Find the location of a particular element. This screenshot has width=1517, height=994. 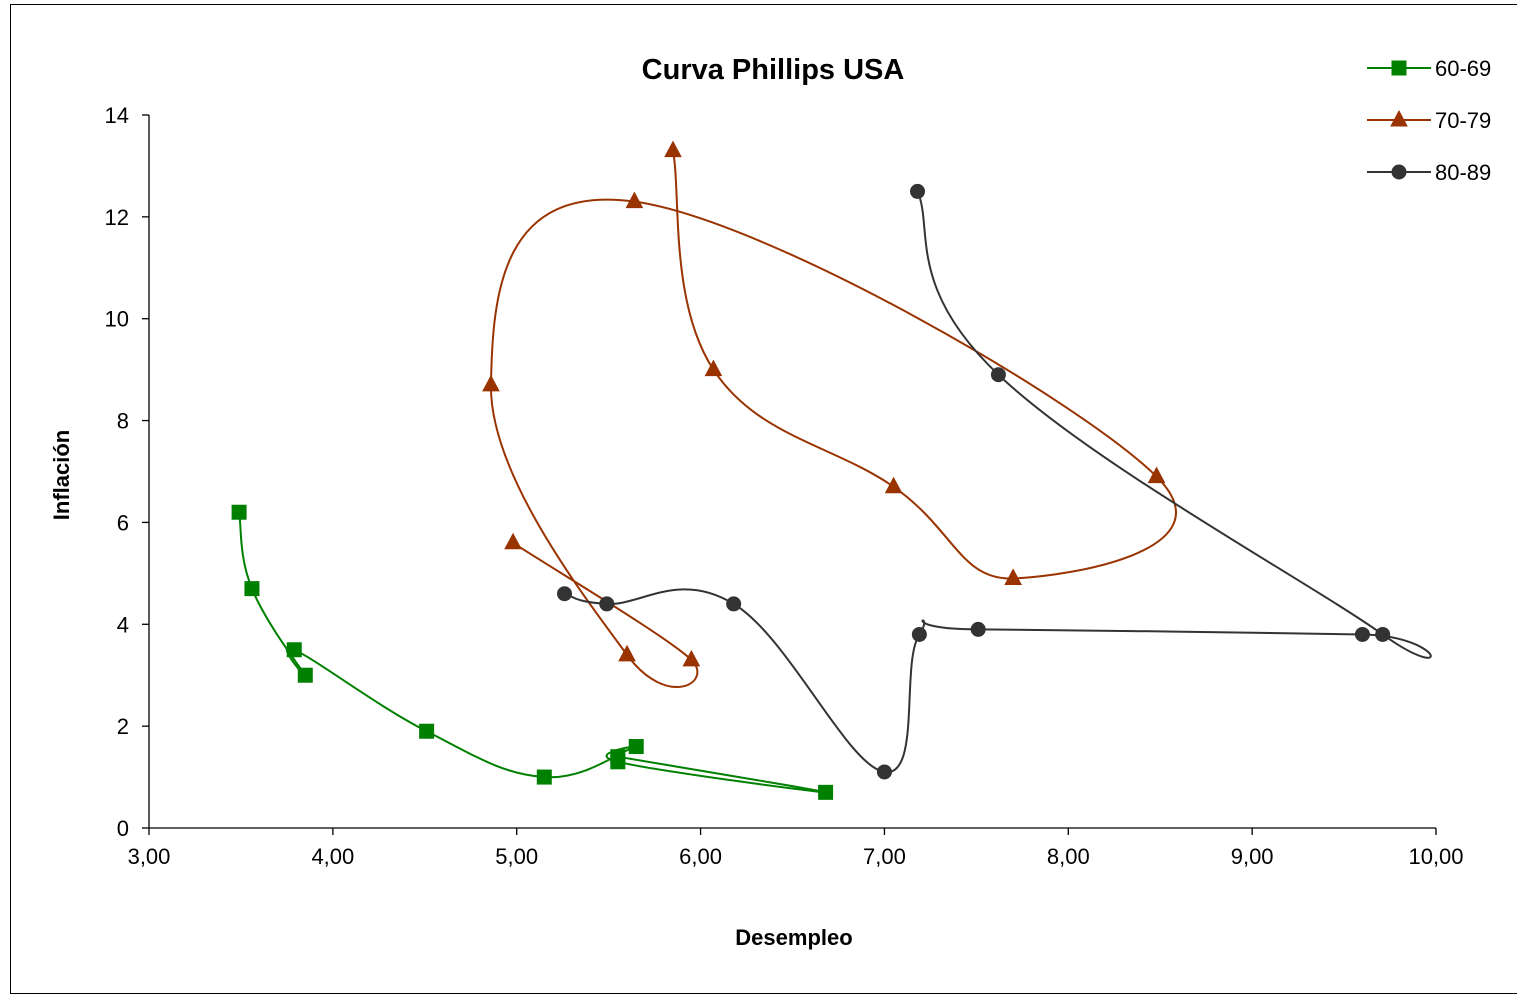

x-axis-label: Desempleo is located at coordinates (793, 937).